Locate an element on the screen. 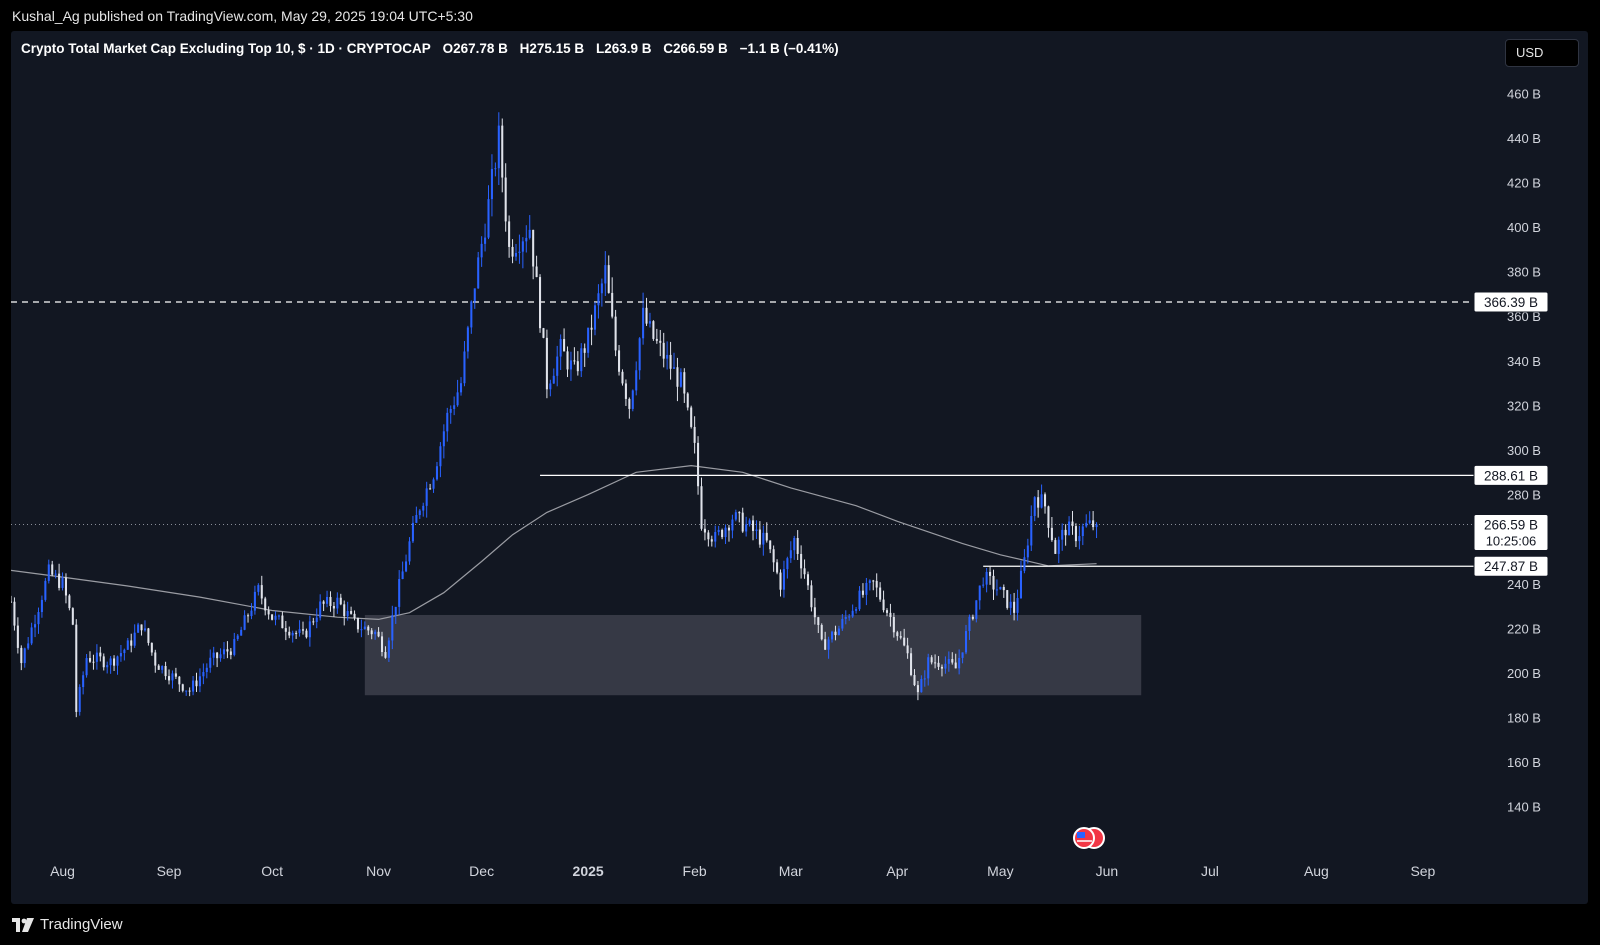  footer-brand: TradingView is located at coordinates (67, 924).